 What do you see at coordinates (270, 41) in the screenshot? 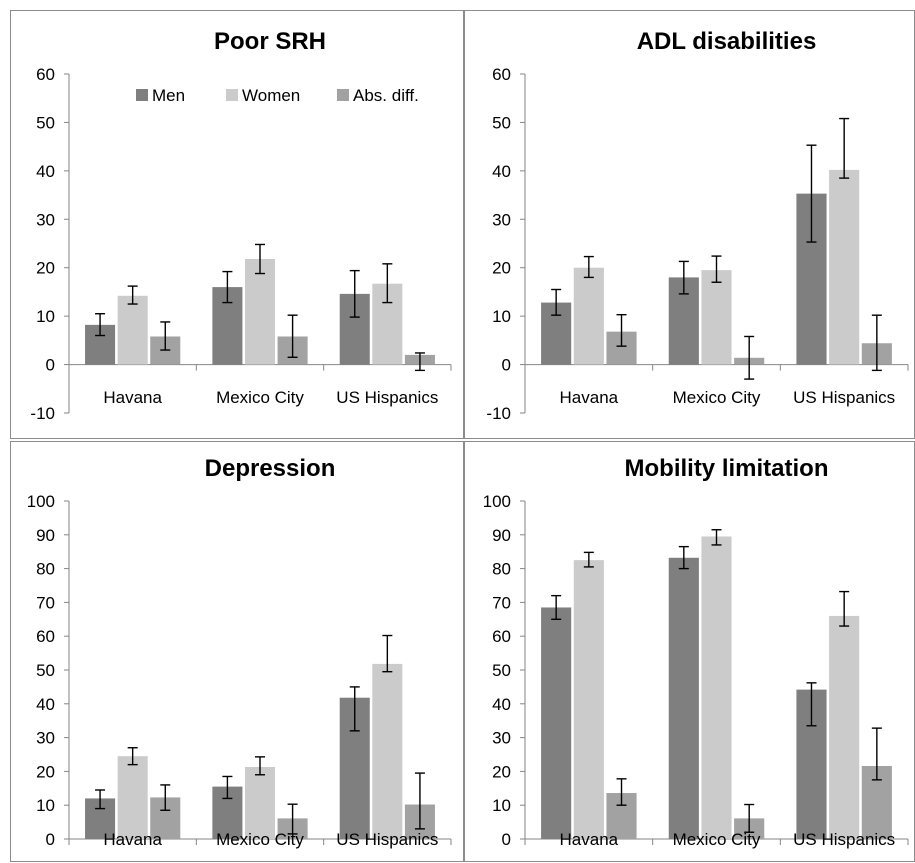
I see `chart-title: Poor SRH` at bounding box center [270, 41].